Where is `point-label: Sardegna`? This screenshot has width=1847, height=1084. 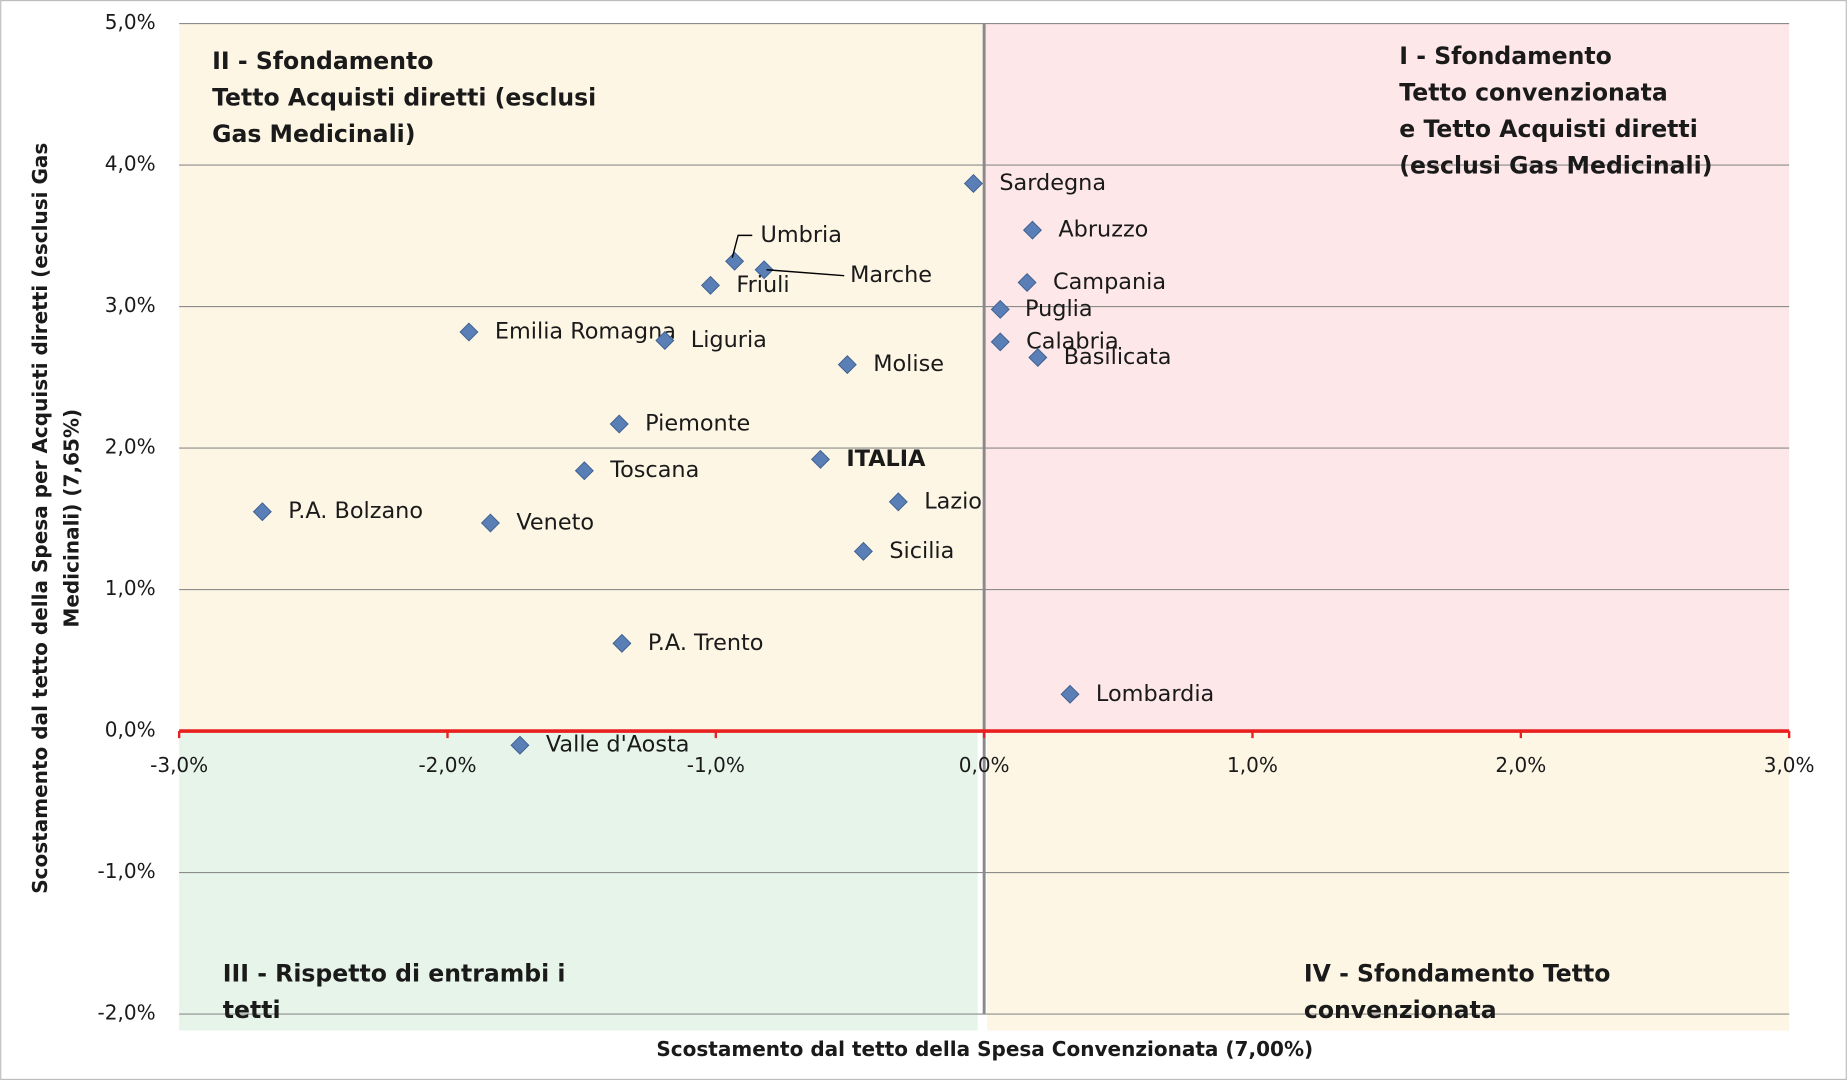
point-label: Sardegna is located at coordinates (1052, 183).